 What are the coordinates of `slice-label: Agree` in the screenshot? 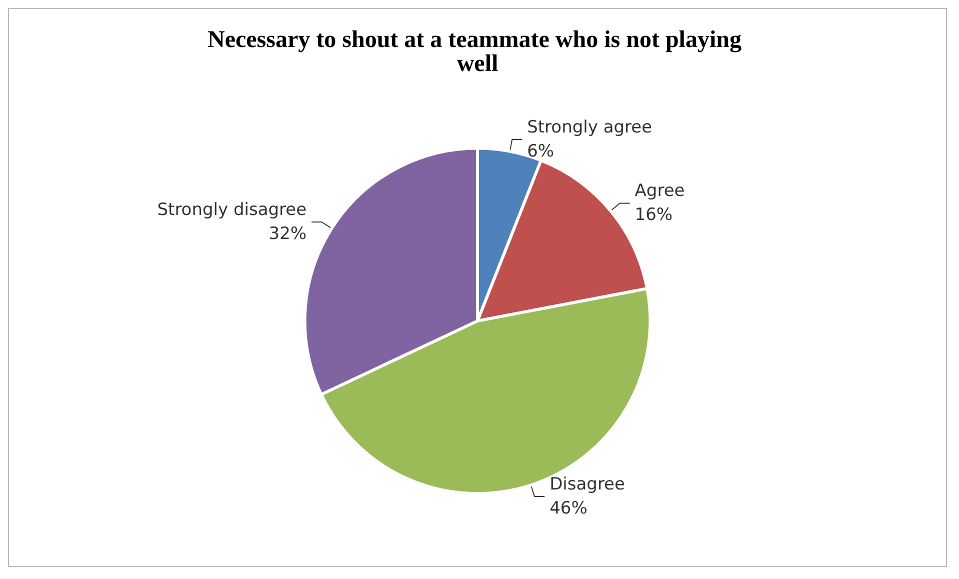 It's located at (659, 191).